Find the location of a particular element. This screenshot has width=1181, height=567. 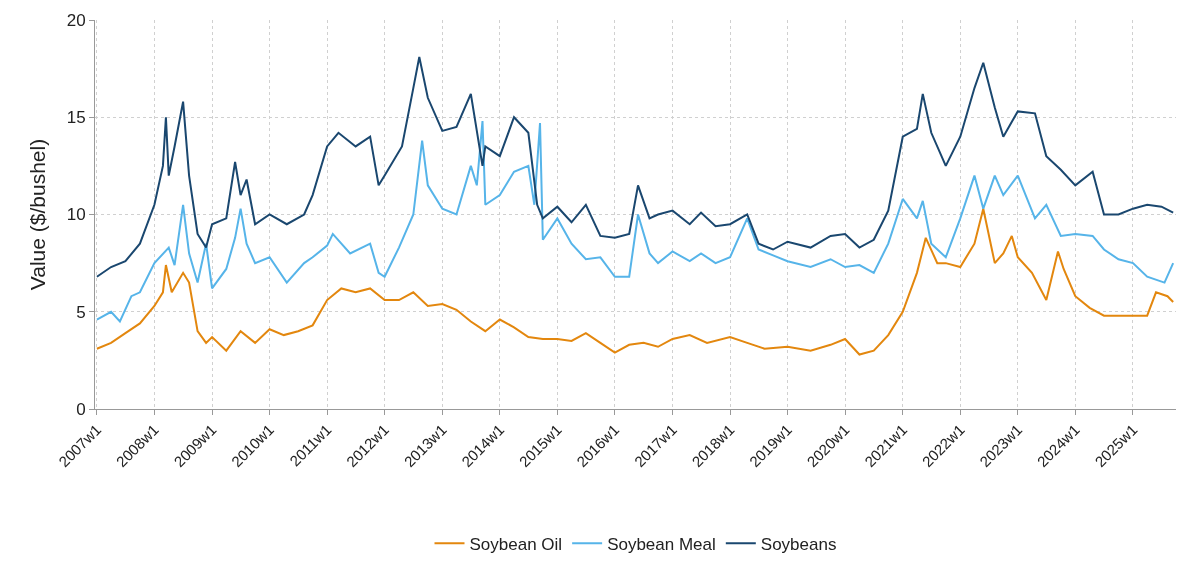

y-tick-label: 15 is located at coordinates (76, 118).